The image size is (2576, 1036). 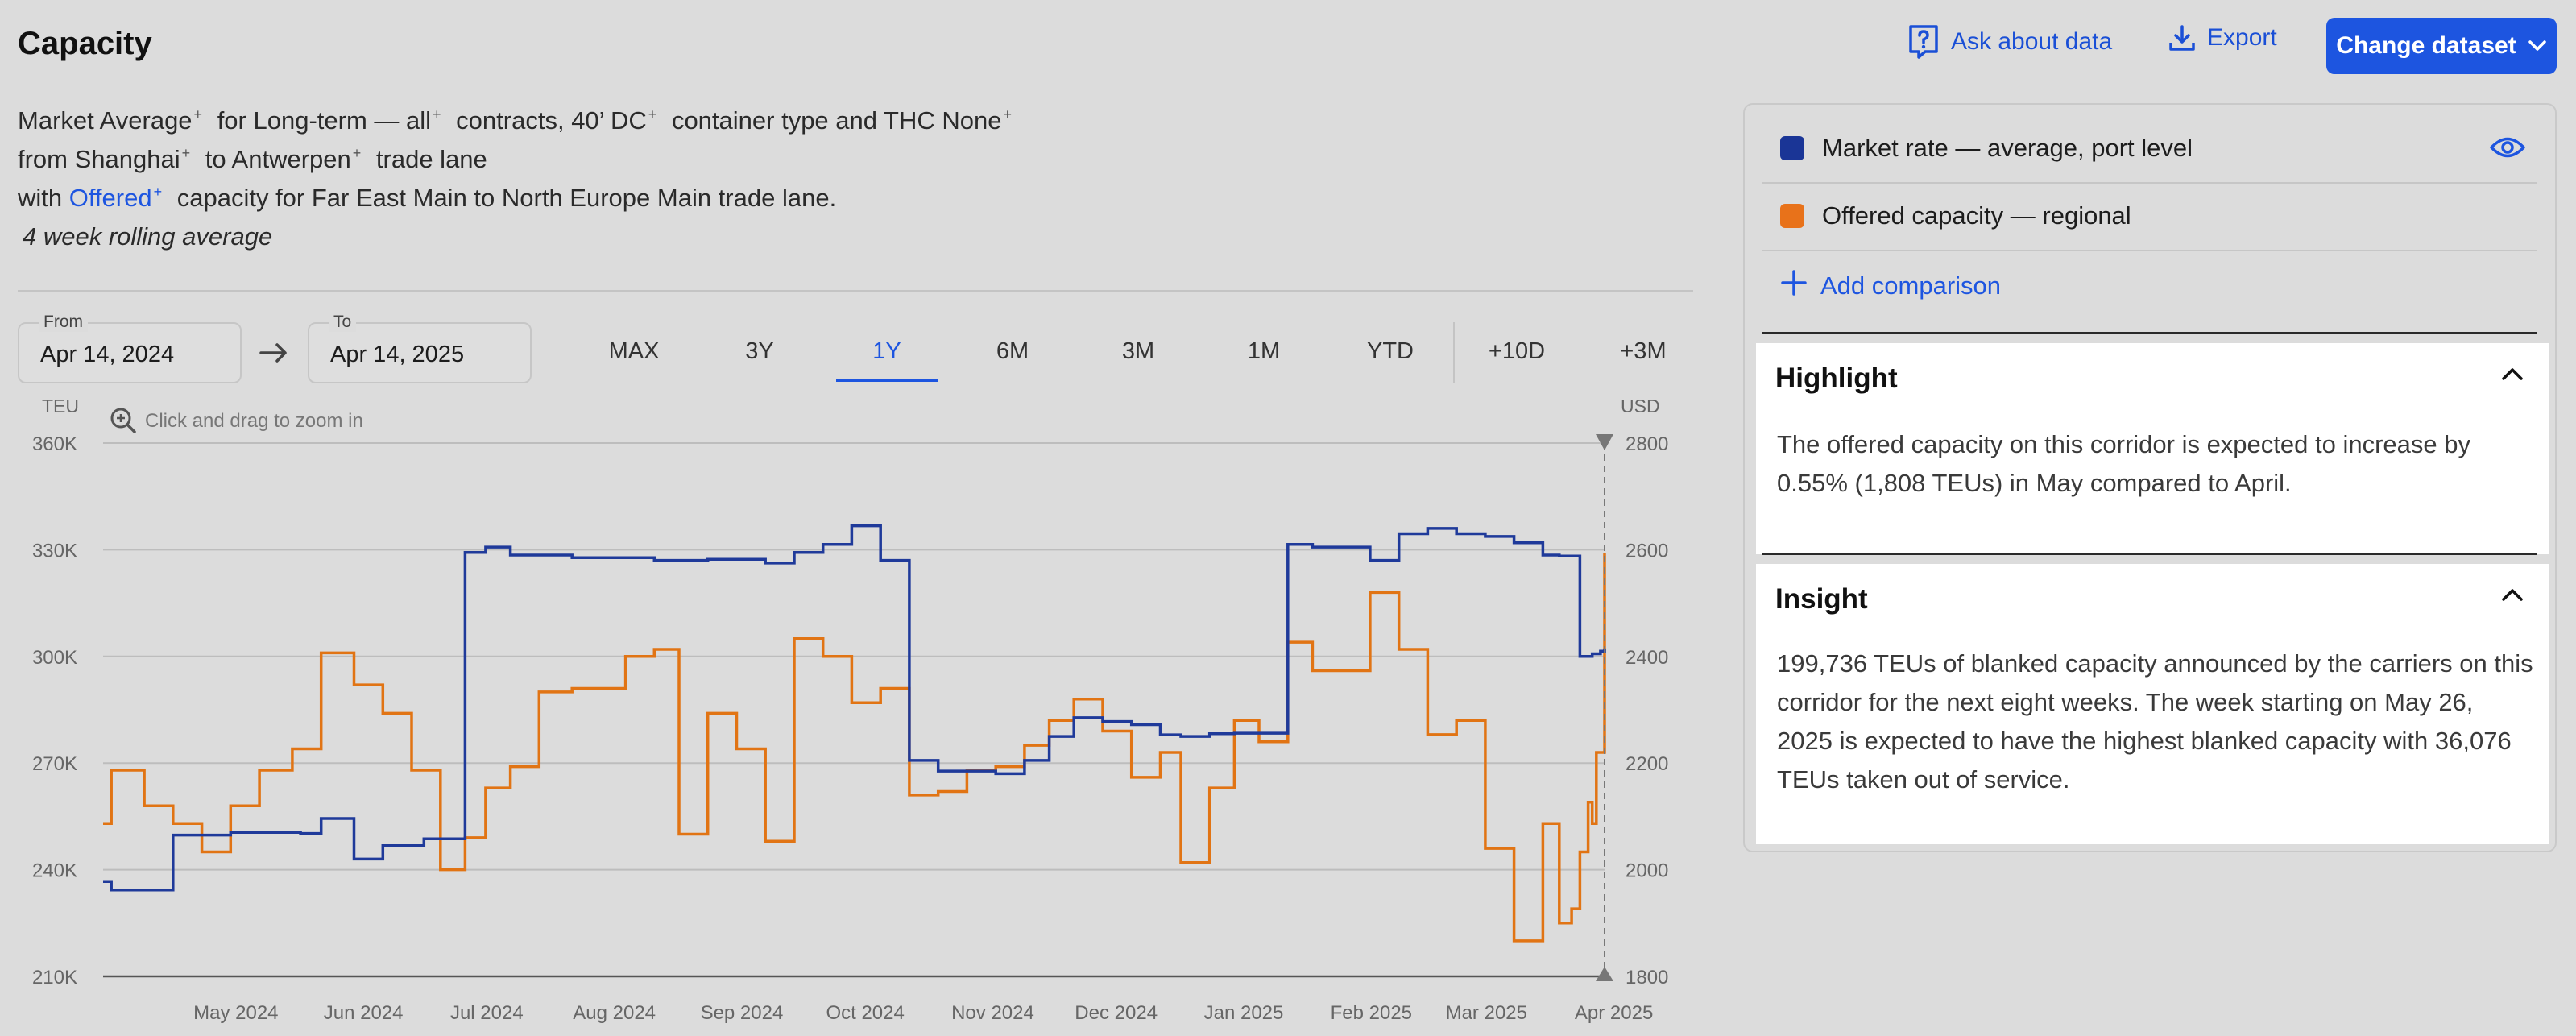 What do you see at coordinates (614, 1013) in the screenshot?
I see `x-tick-label: Aug 2024` at bounding box center [614, 1013].